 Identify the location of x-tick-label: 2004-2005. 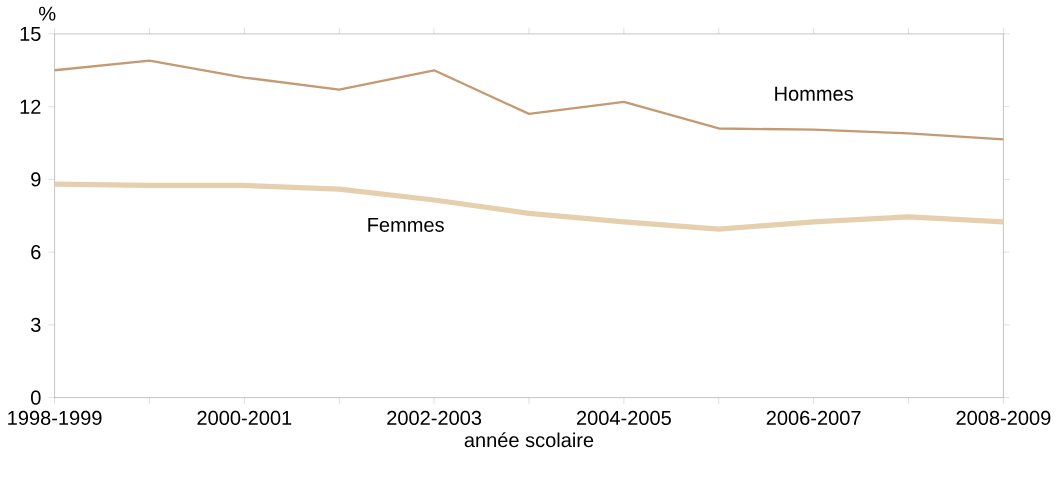
(624, 418).